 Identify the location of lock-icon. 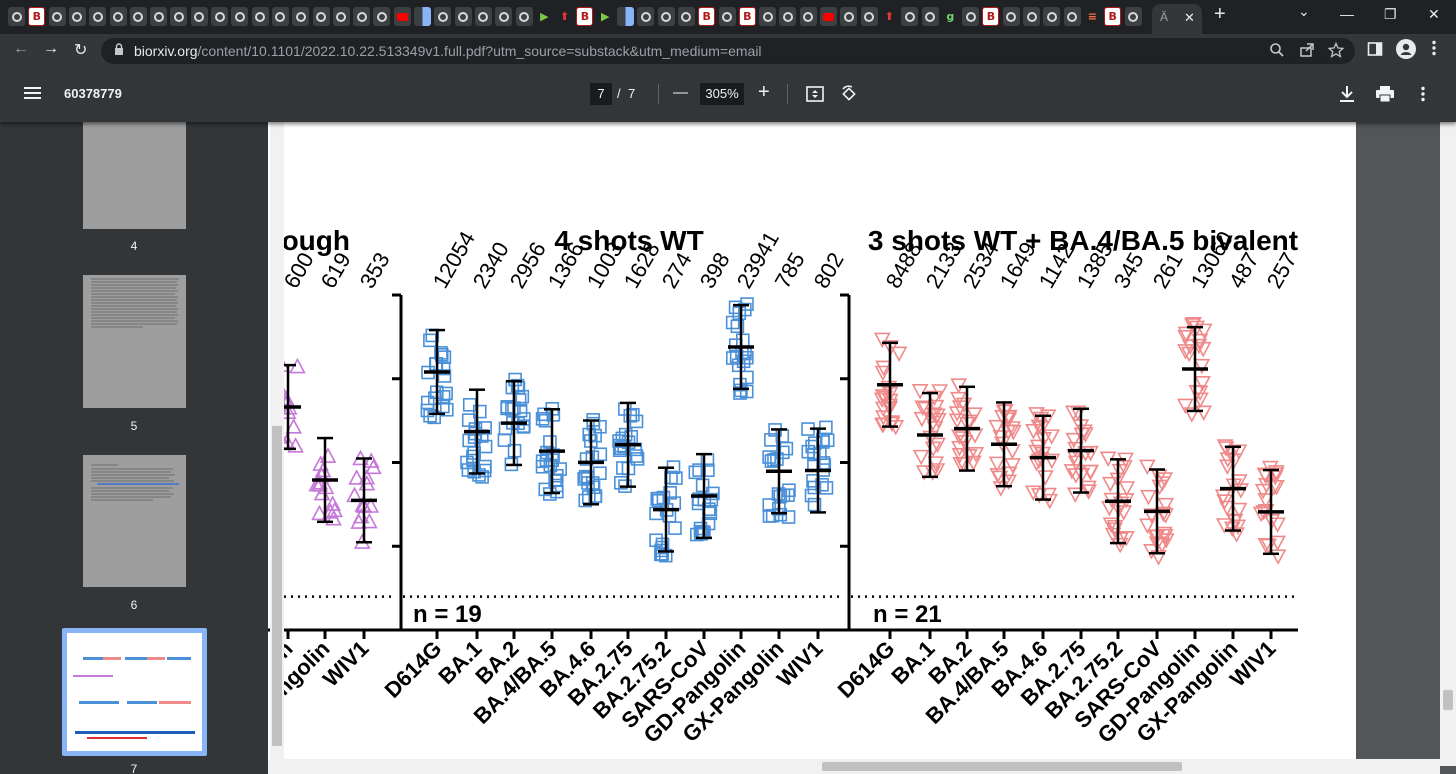
(119, 51).